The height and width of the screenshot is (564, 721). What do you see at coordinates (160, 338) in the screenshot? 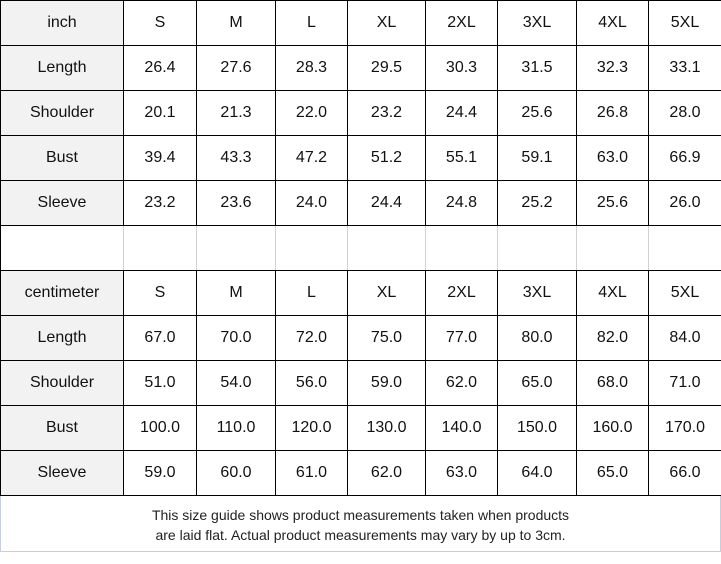
I see `measurement-value: 67.0` at bounding box center [160, 338].